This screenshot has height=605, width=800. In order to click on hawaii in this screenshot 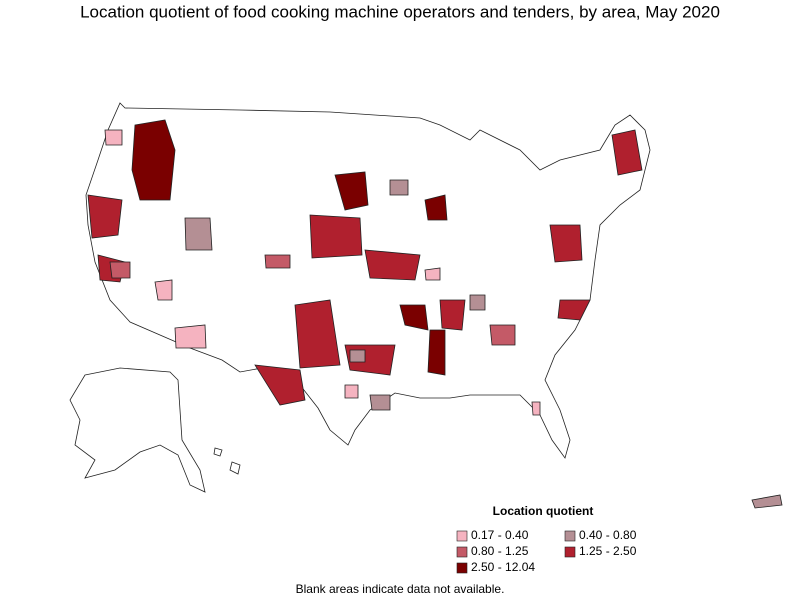, I will do `click(218, 452)`.